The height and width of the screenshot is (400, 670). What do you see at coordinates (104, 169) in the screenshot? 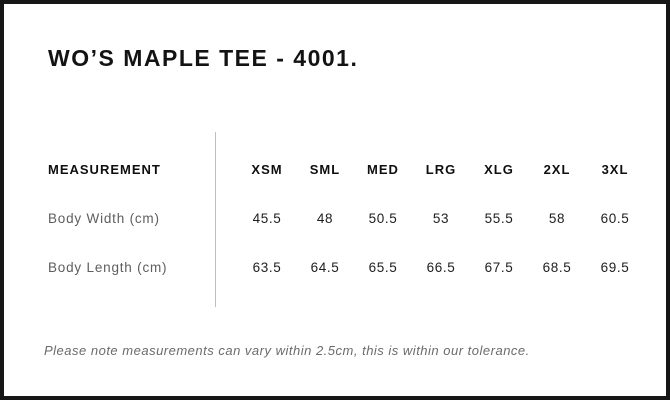
I see `column-header-measurement: MEASUREMENT` at bounding box center [104, 169].